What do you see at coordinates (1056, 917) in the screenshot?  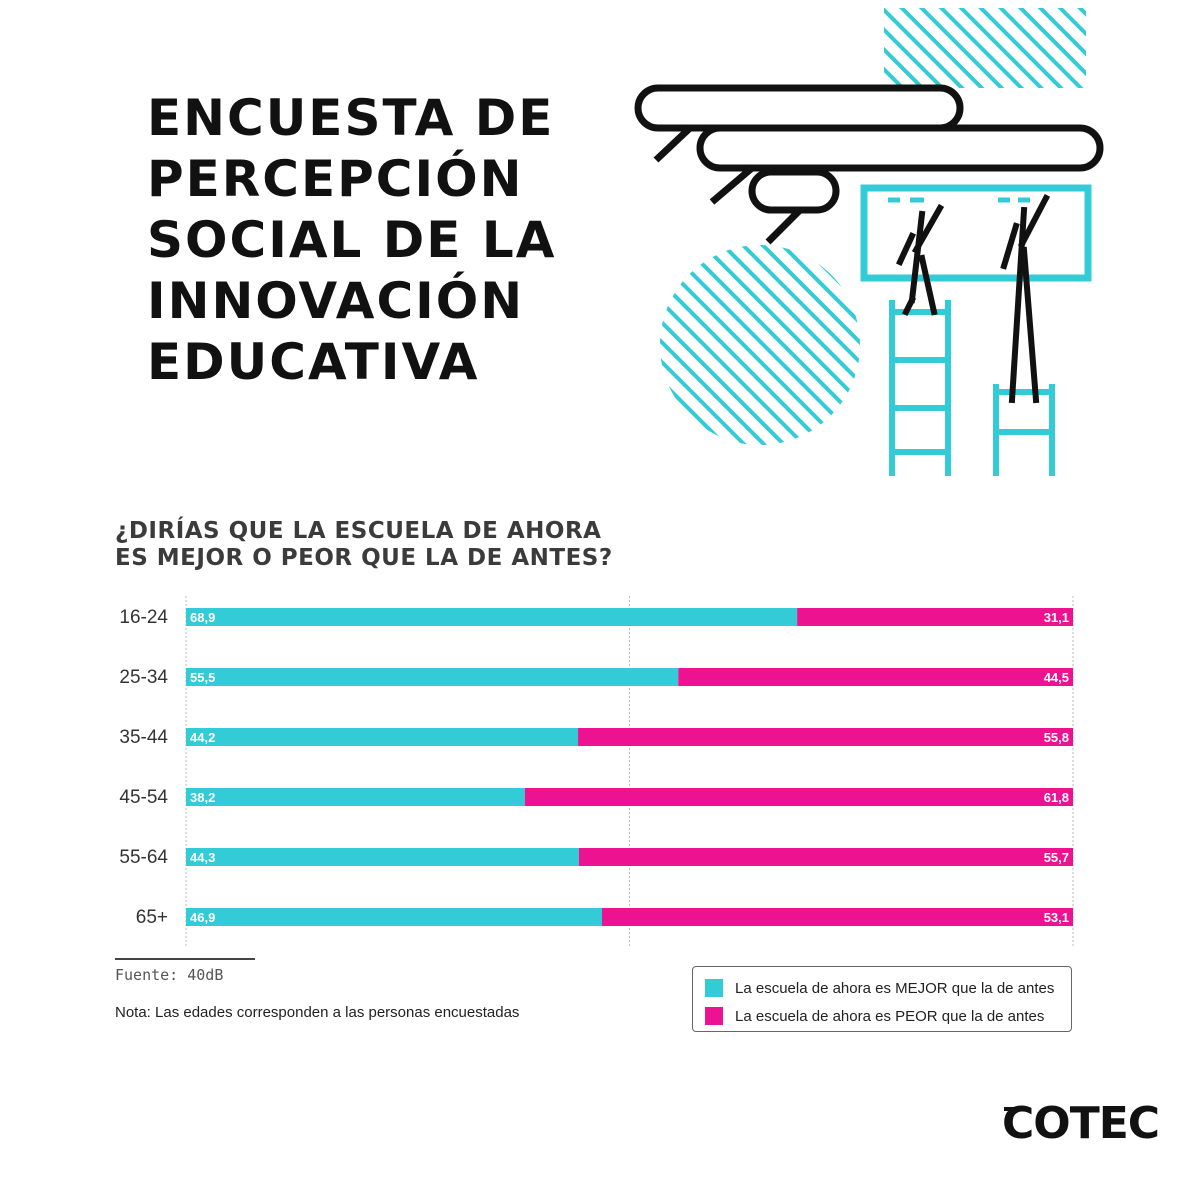 I see `data-label-peor: 53,1` at bounding box center [1056, 917].